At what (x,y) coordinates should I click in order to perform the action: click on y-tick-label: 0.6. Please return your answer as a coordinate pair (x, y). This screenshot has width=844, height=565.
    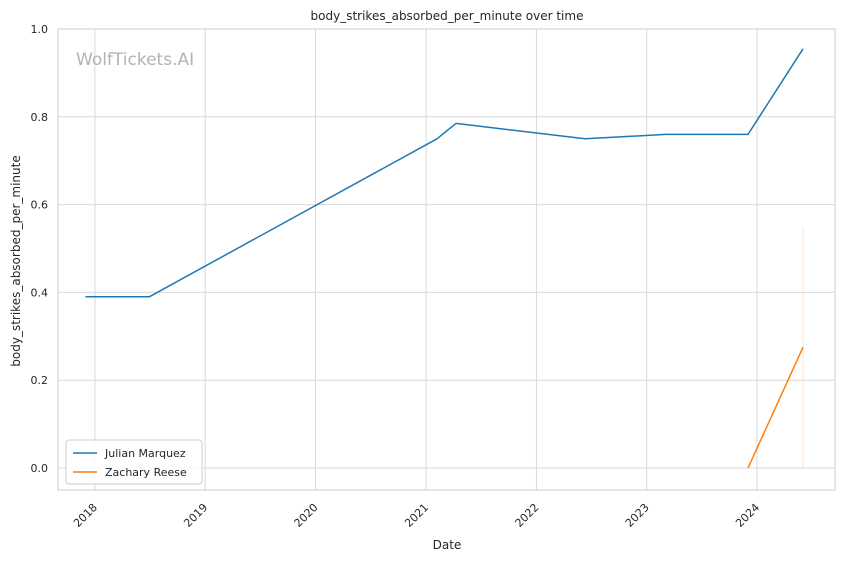
    Looking at the image, I should click on (40, 205).